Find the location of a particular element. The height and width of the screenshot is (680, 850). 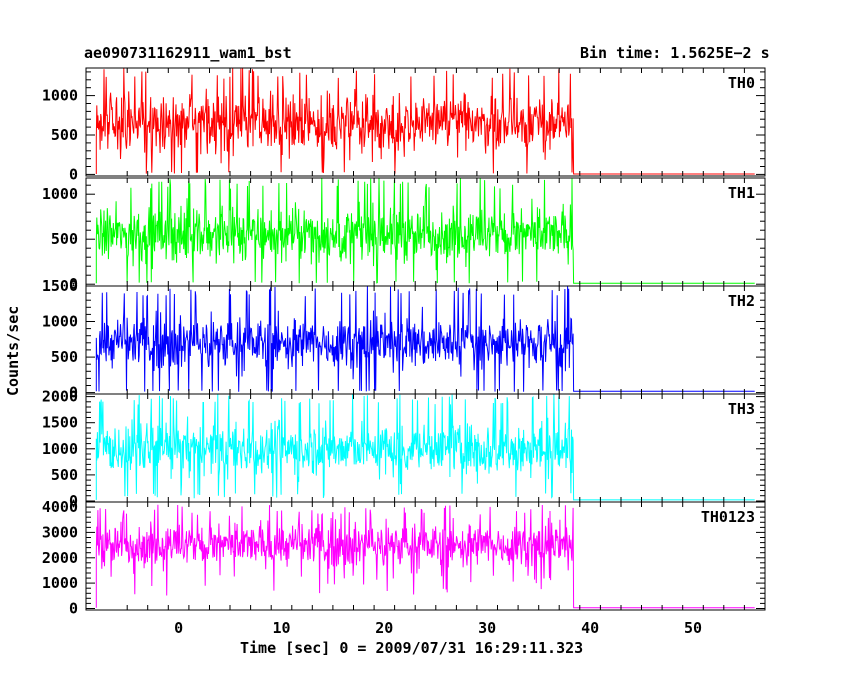

series-th0 is located at coordinates (425, 121).